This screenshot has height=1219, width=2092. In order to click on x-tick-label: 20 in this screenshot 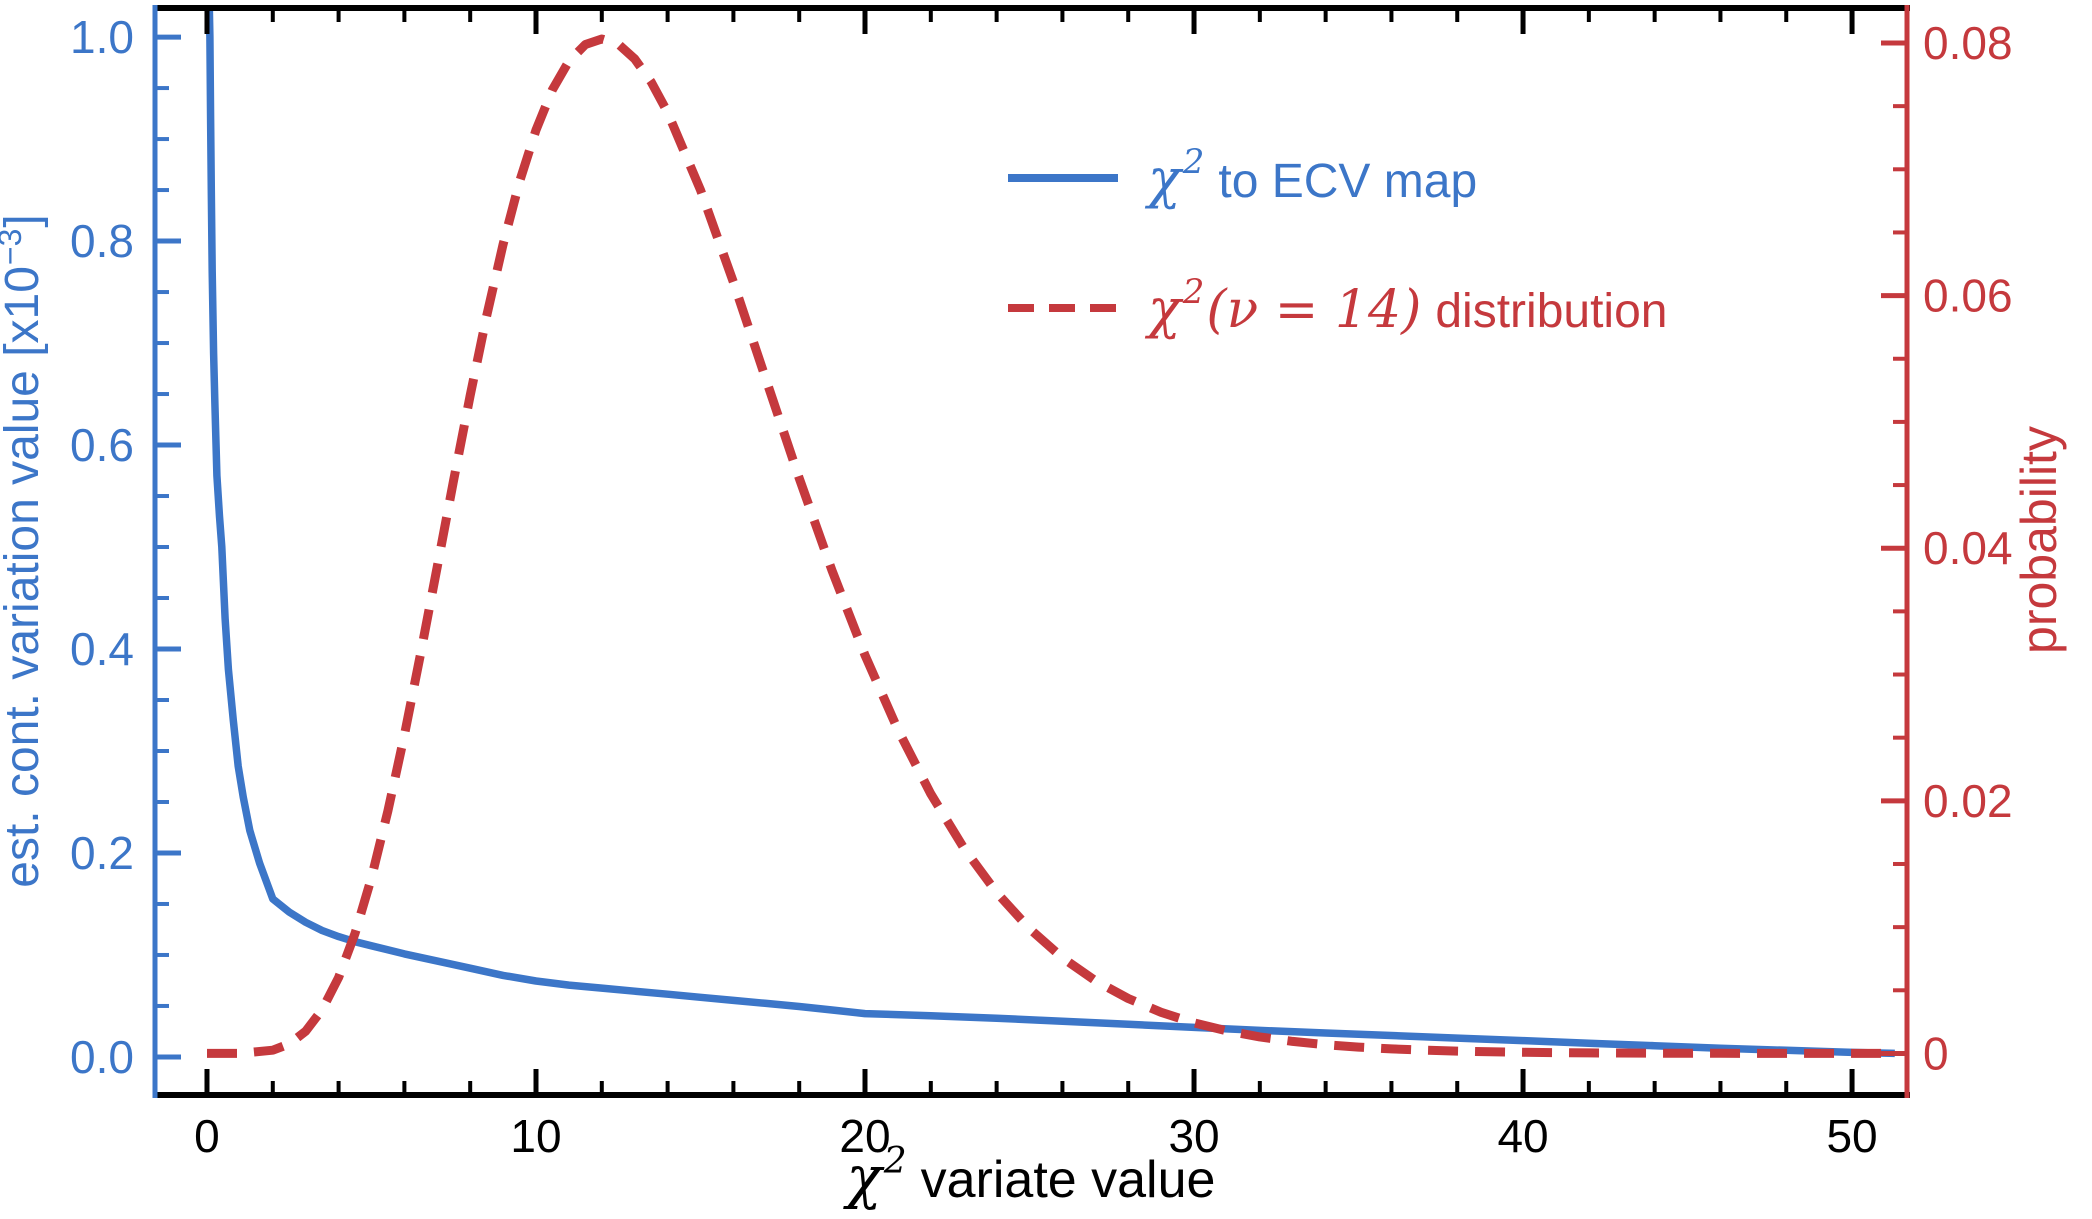, I will do `click(864, 1136)`.